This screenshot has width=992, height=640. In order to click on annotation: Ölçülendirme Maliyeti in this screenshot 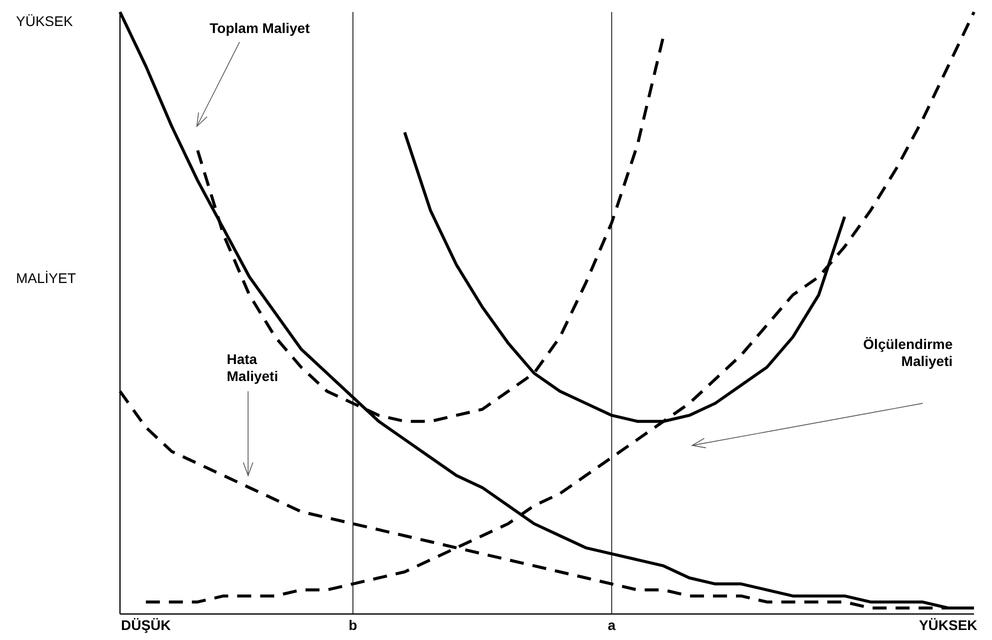, I will do `click(908, 353)`.